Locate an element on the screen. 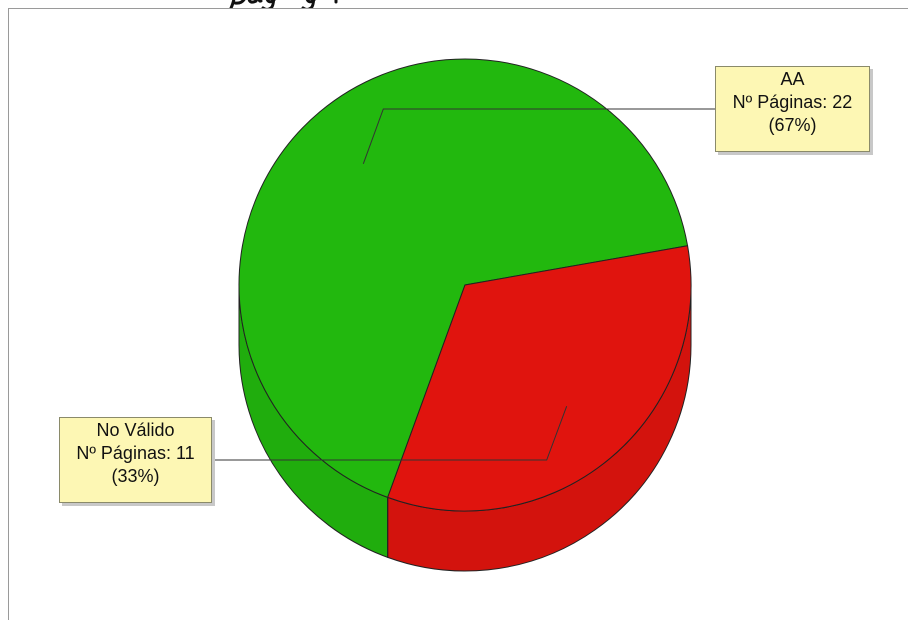 The height and width of the screenshot is (620, 908). callout-no-valido: No Válido Nº Páginas: 11 (33%) is located at coordinates (135, 460).